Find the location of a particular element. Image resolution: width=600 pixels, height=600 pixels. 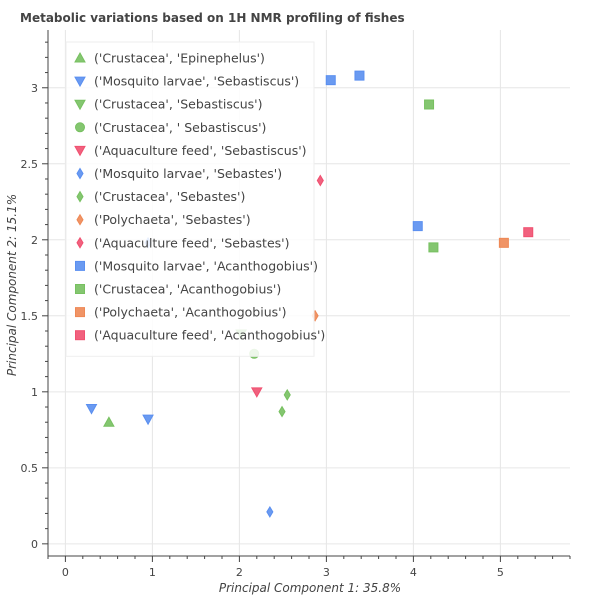

legend-label: ('Crustacea', 'Sebastes') is located at coordinates (169, 196).